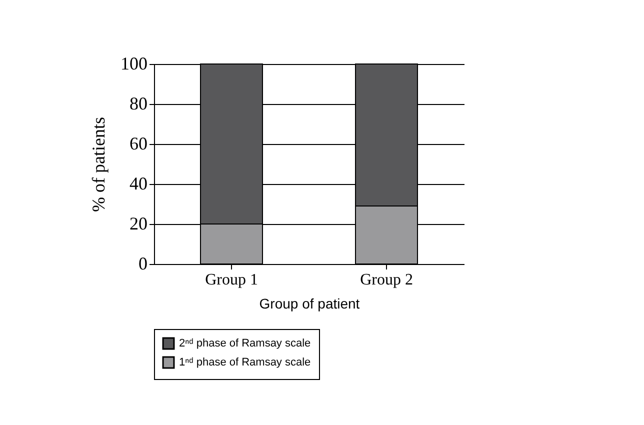 This screenshot has height=425, width=644. What do you see at coordinates (386, 280) in the screenshot?
I see `x-tick-label: Group 2` at bounding box center [386, 280].